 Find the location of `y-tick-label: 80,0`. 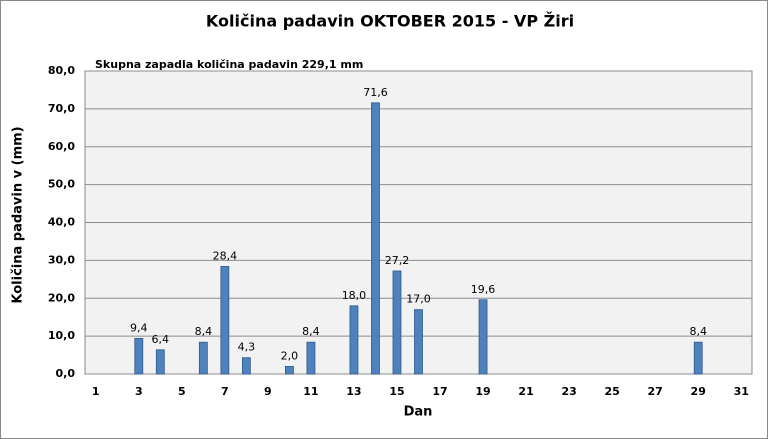

y-tick-label: 80,0 is located at coordinates (61, 70).